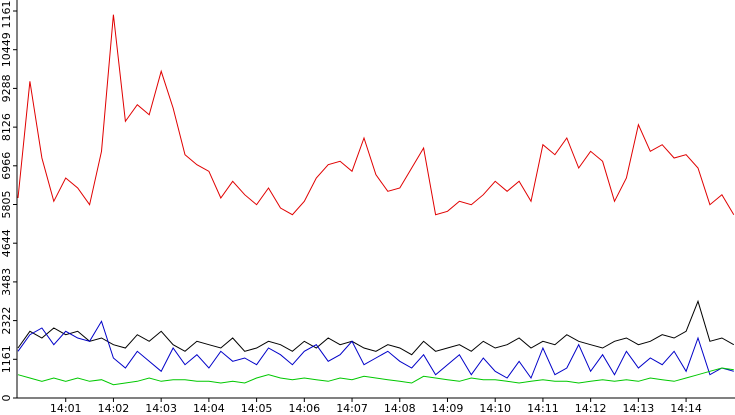 This screenshot has width=735, height=415. What do you see at coordinates (686, 408) in the screenshot?
I see `x-tick-label: 14:14` at bounding box center [686, 408].